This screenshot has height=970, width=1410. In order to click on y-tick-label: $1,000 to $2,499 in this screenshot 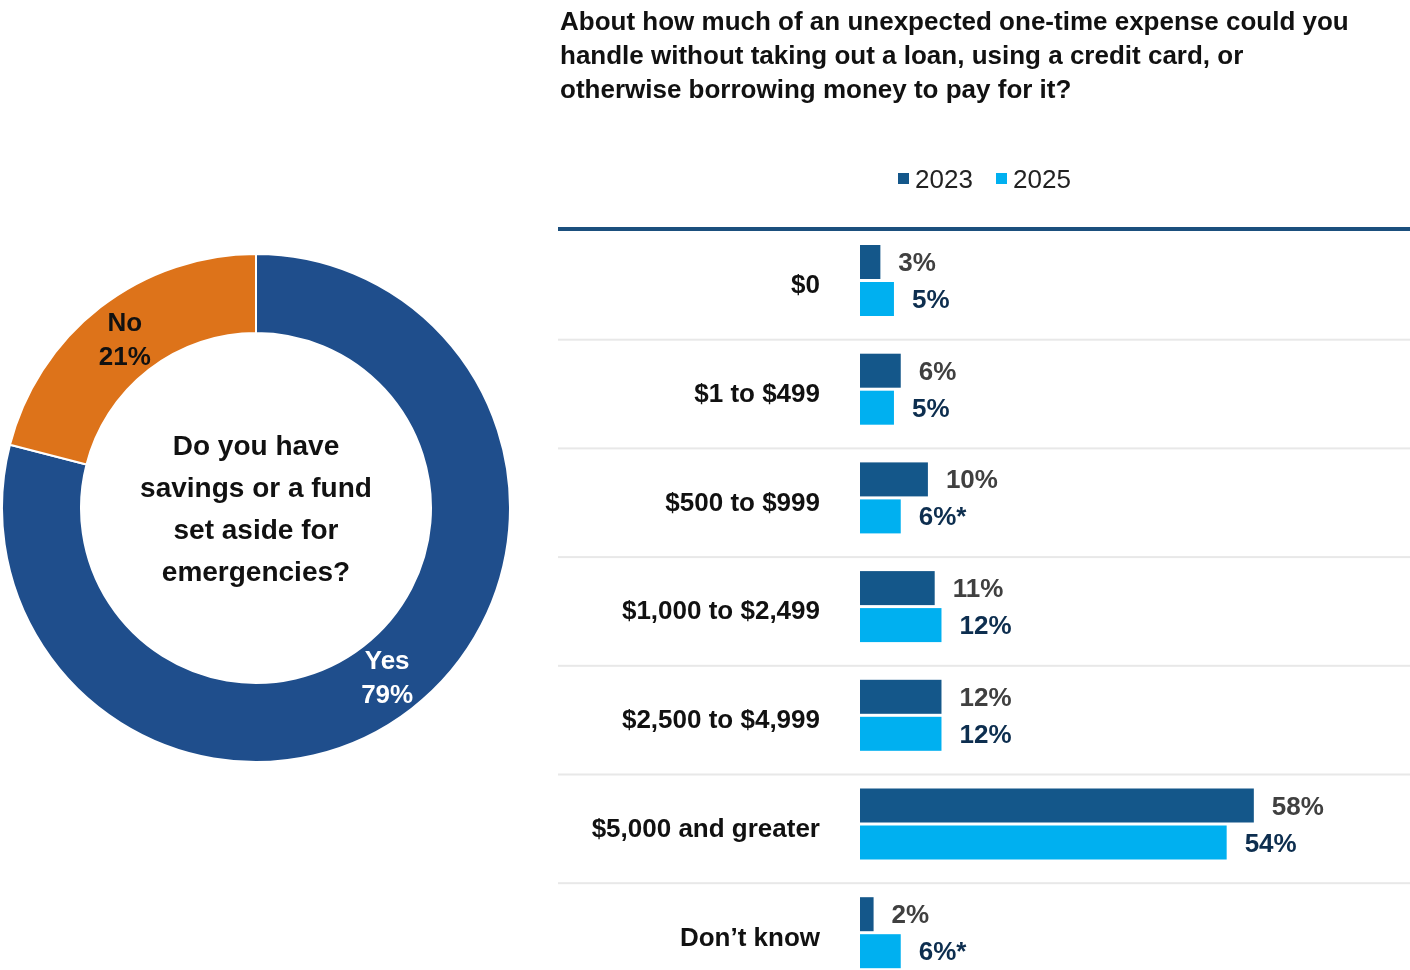, I will do `click(720, 610)`.